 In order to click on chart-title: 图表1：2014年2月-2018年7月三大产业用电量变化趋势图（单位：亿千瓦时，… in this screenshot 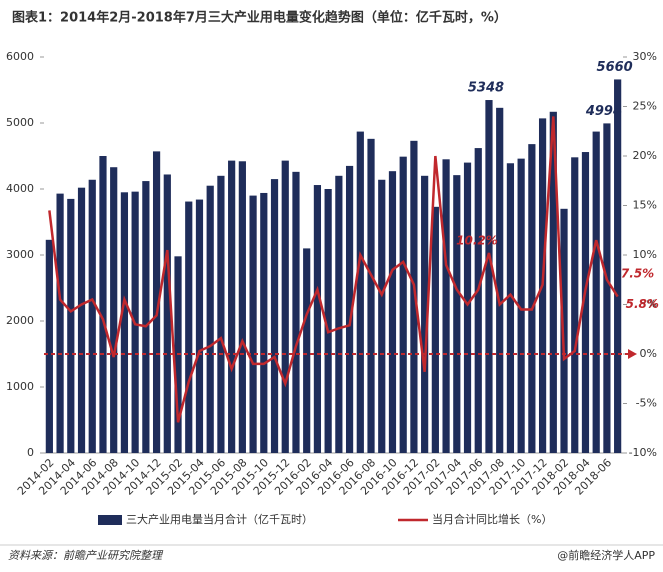, I will do `click(259, 18)`.